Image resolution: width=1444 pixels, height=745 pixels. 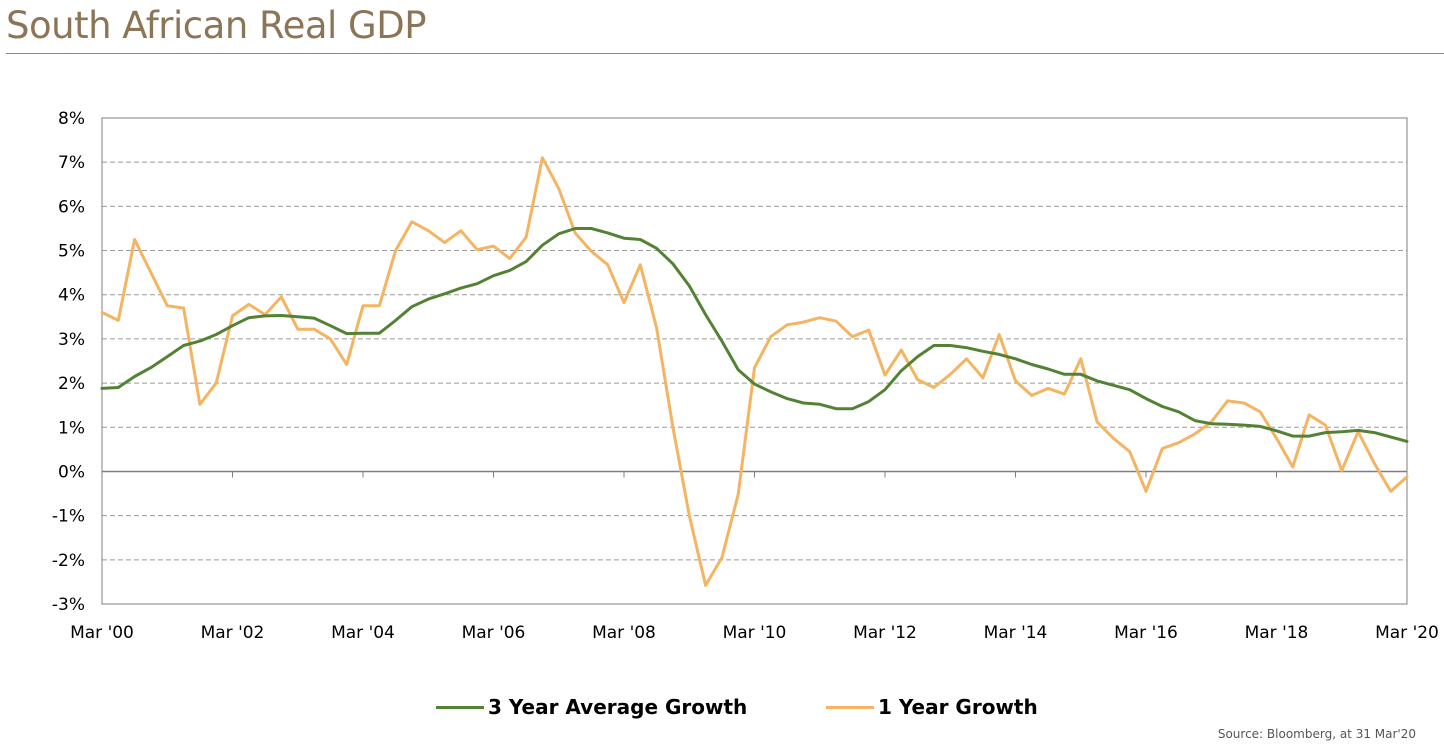 I want to click on x-tick-label: Mar '06, so click(x=494, y=633).